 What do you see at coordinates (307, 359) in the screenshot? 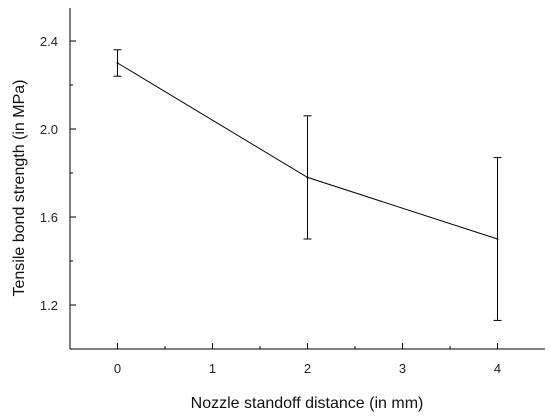
I see `x-ticks: 0 1 2 3 4` at bounding box center [307, 359].